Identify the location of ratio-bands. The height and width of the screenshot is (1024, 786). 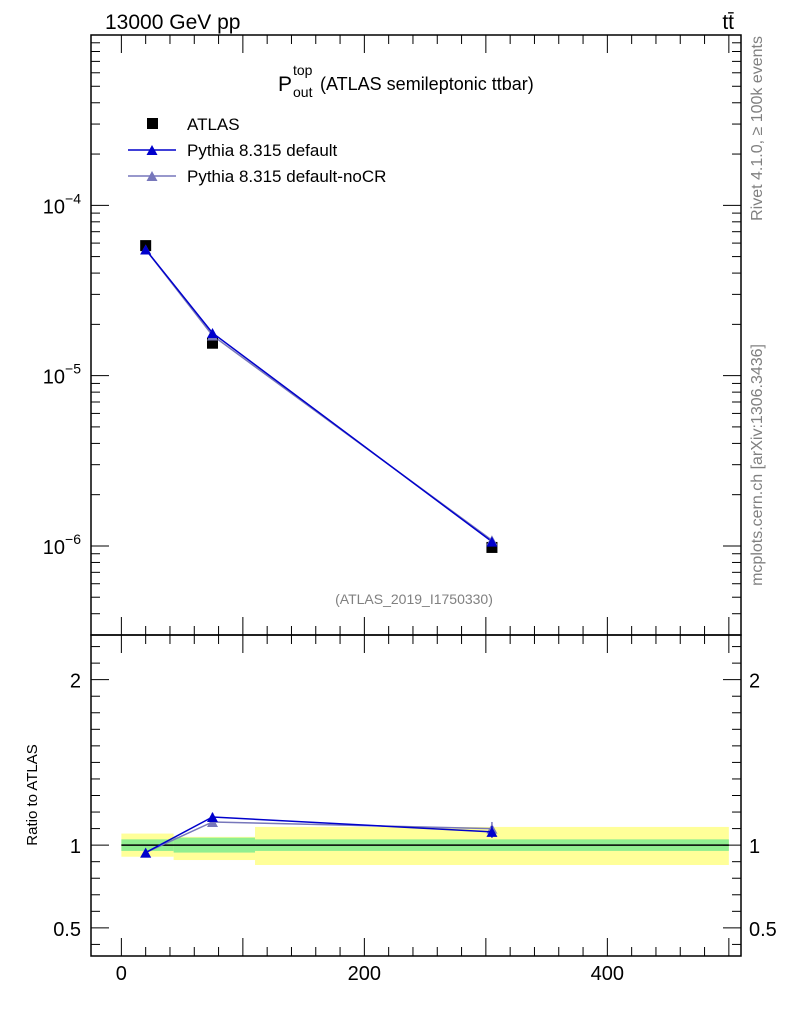
(425, 845).